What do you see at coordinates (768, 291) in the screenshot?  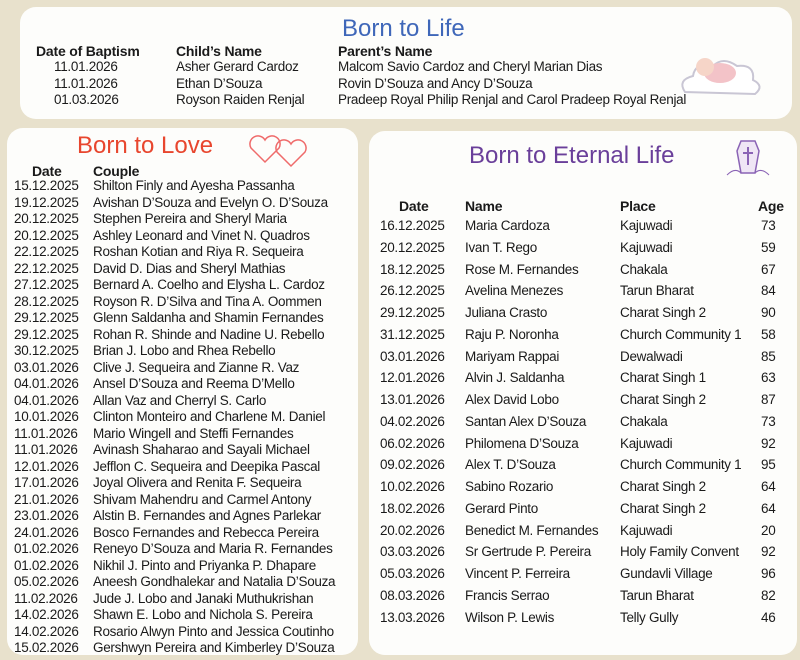 I see `age: 84` at bounding box center [768, 291].